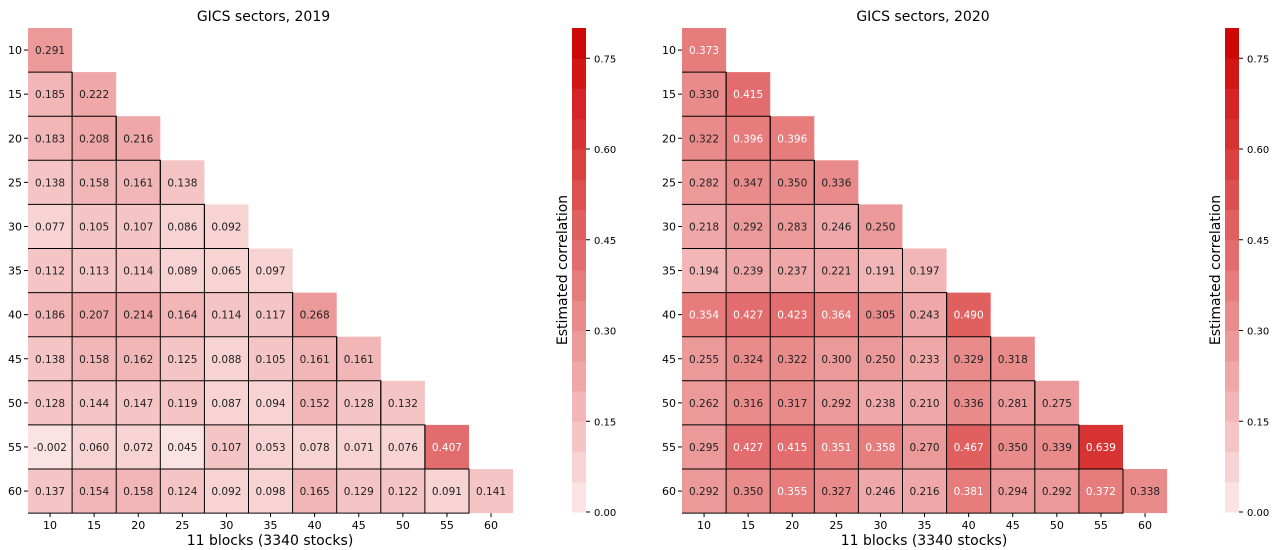 The width and height of the screenshot is (1283, 550). I want to click on cell-value-label: 0.122, so click(403, 492).